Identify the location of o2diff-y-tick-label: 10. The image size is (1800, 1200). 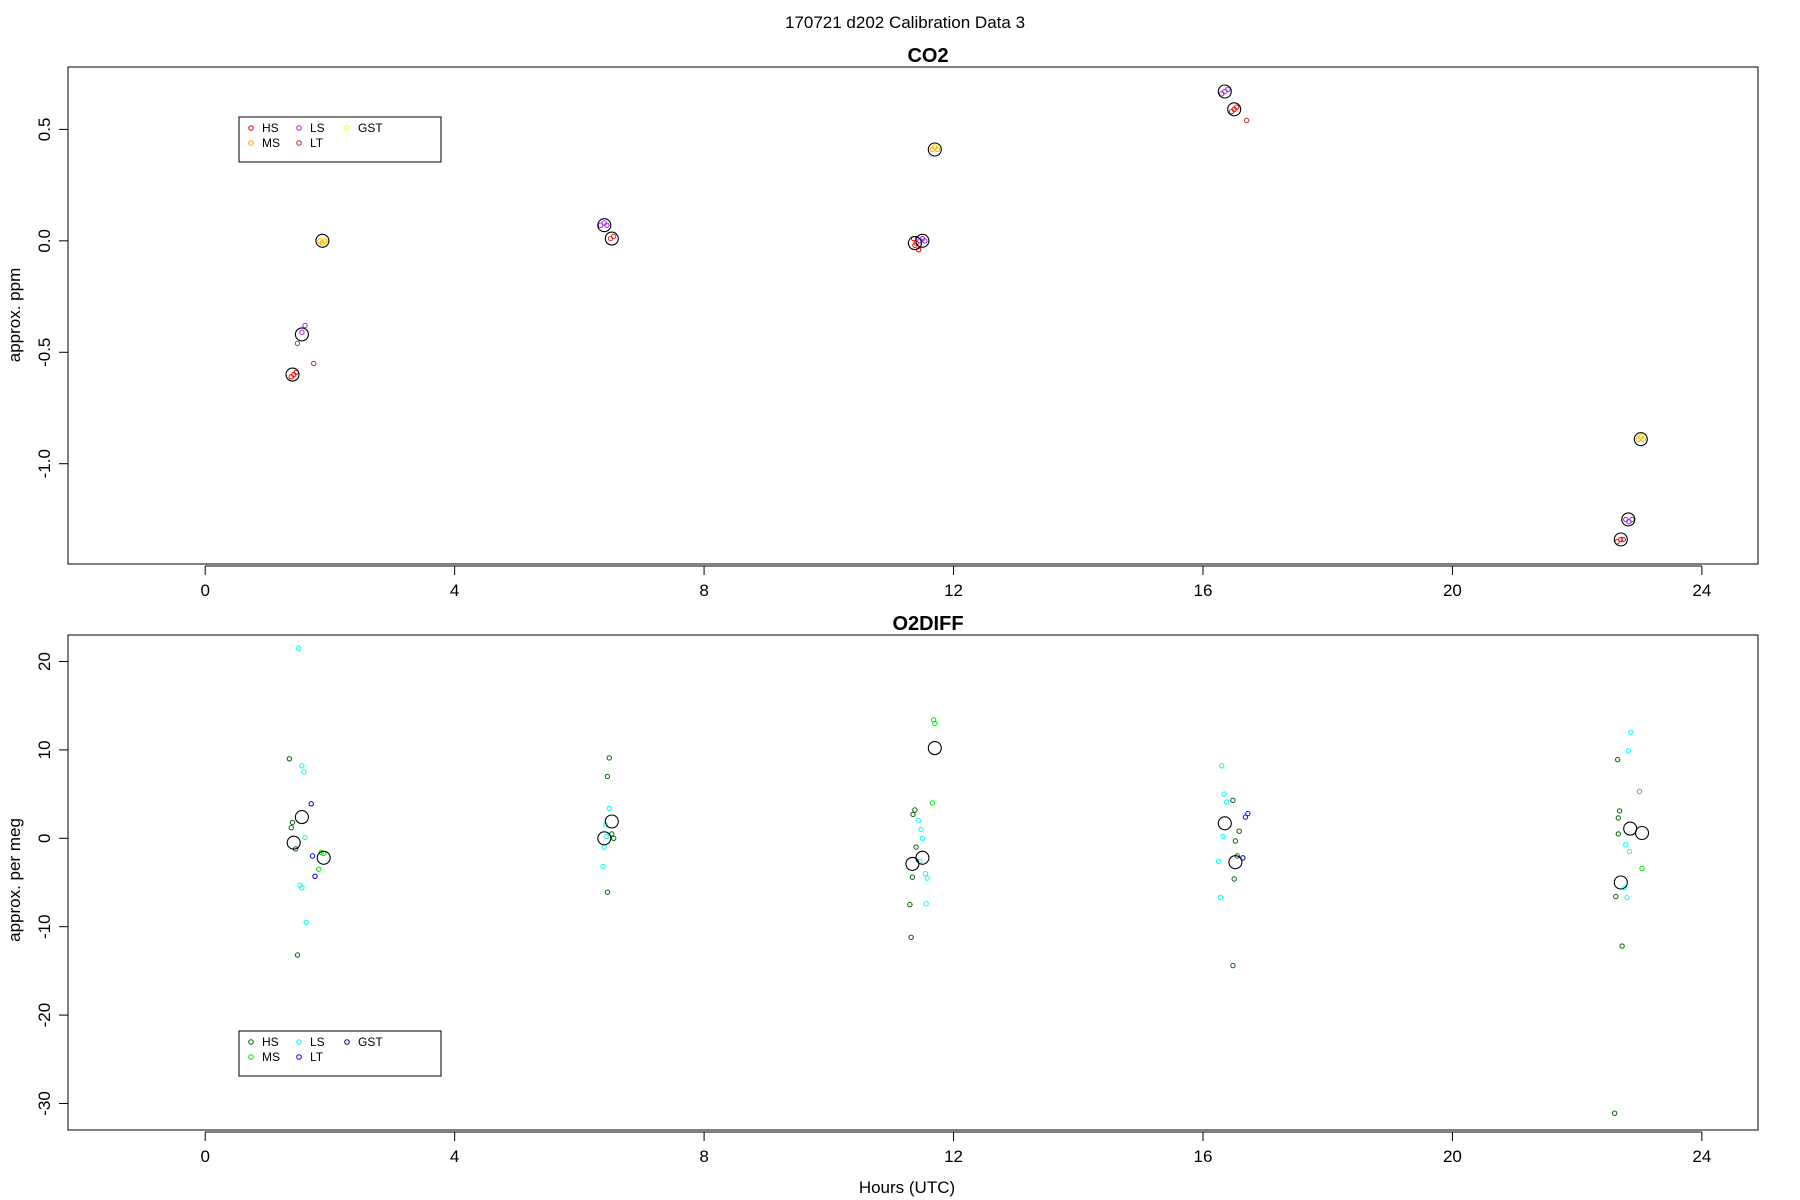
(44, 749).